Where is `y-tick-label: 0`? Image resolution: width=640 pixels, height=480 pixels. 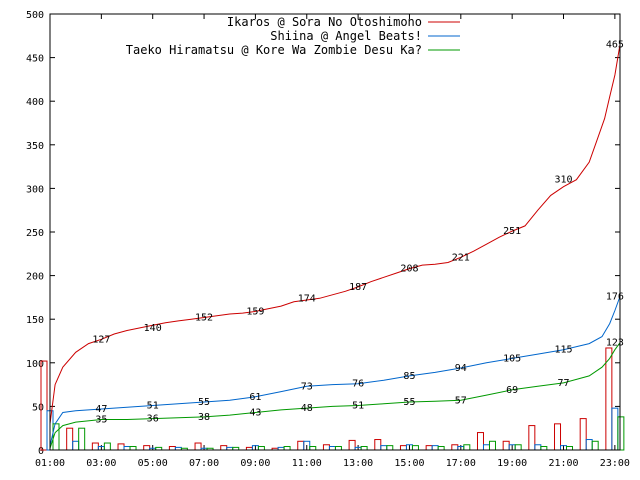
y-tick-label: 0 is located at coordinates (41, 451).